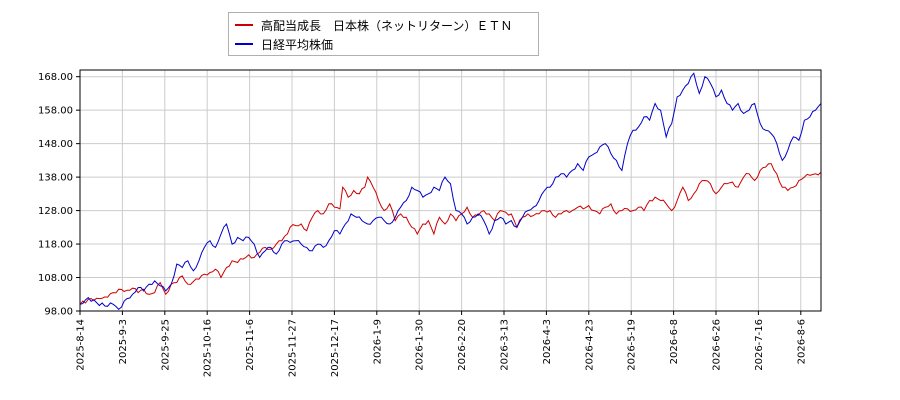 The height and width of the screenshot is (400, 900). I want to click on y-tick-label: 98.00, so click(58, 312).